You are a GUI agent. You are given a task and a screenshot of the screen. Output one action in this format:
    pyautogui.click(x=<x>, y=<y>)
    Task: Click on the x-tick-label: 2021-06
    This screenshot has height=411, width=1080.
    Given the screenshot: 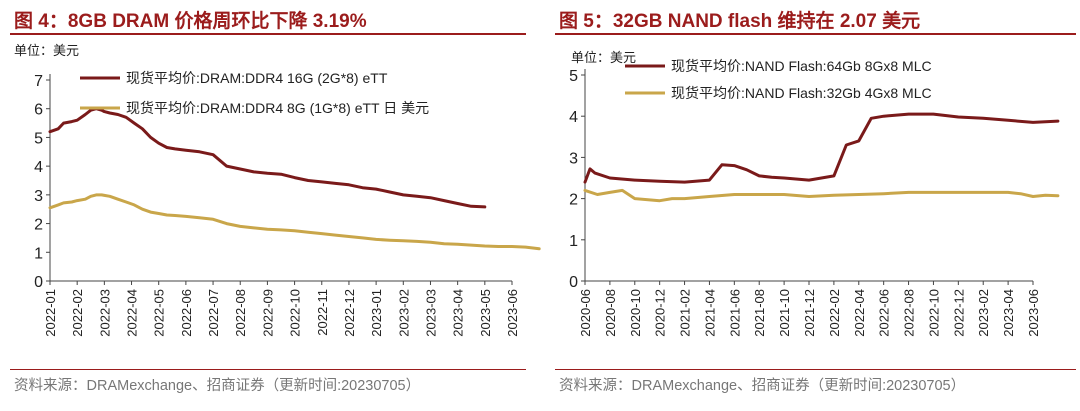 What is the action you would take?
    pyautogui.click(x=734, y=313)
    